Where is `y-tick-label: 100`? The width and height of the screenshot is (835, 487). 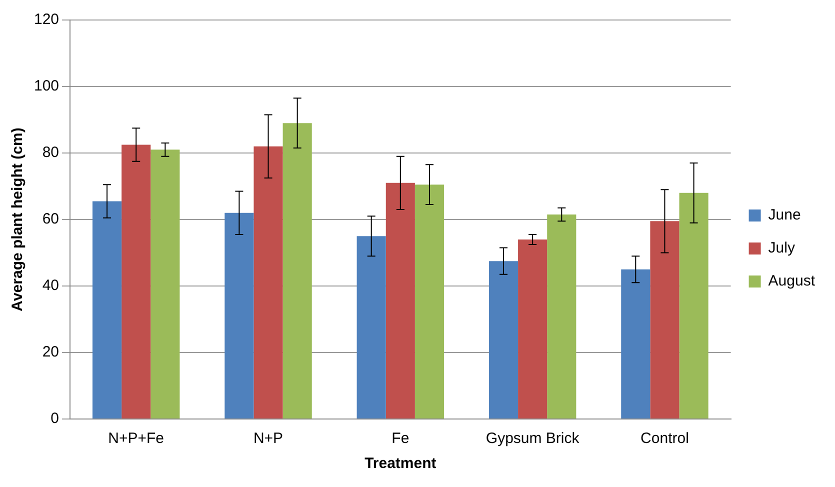 y-tick-label: 100 is located at coordinates (47, 86).